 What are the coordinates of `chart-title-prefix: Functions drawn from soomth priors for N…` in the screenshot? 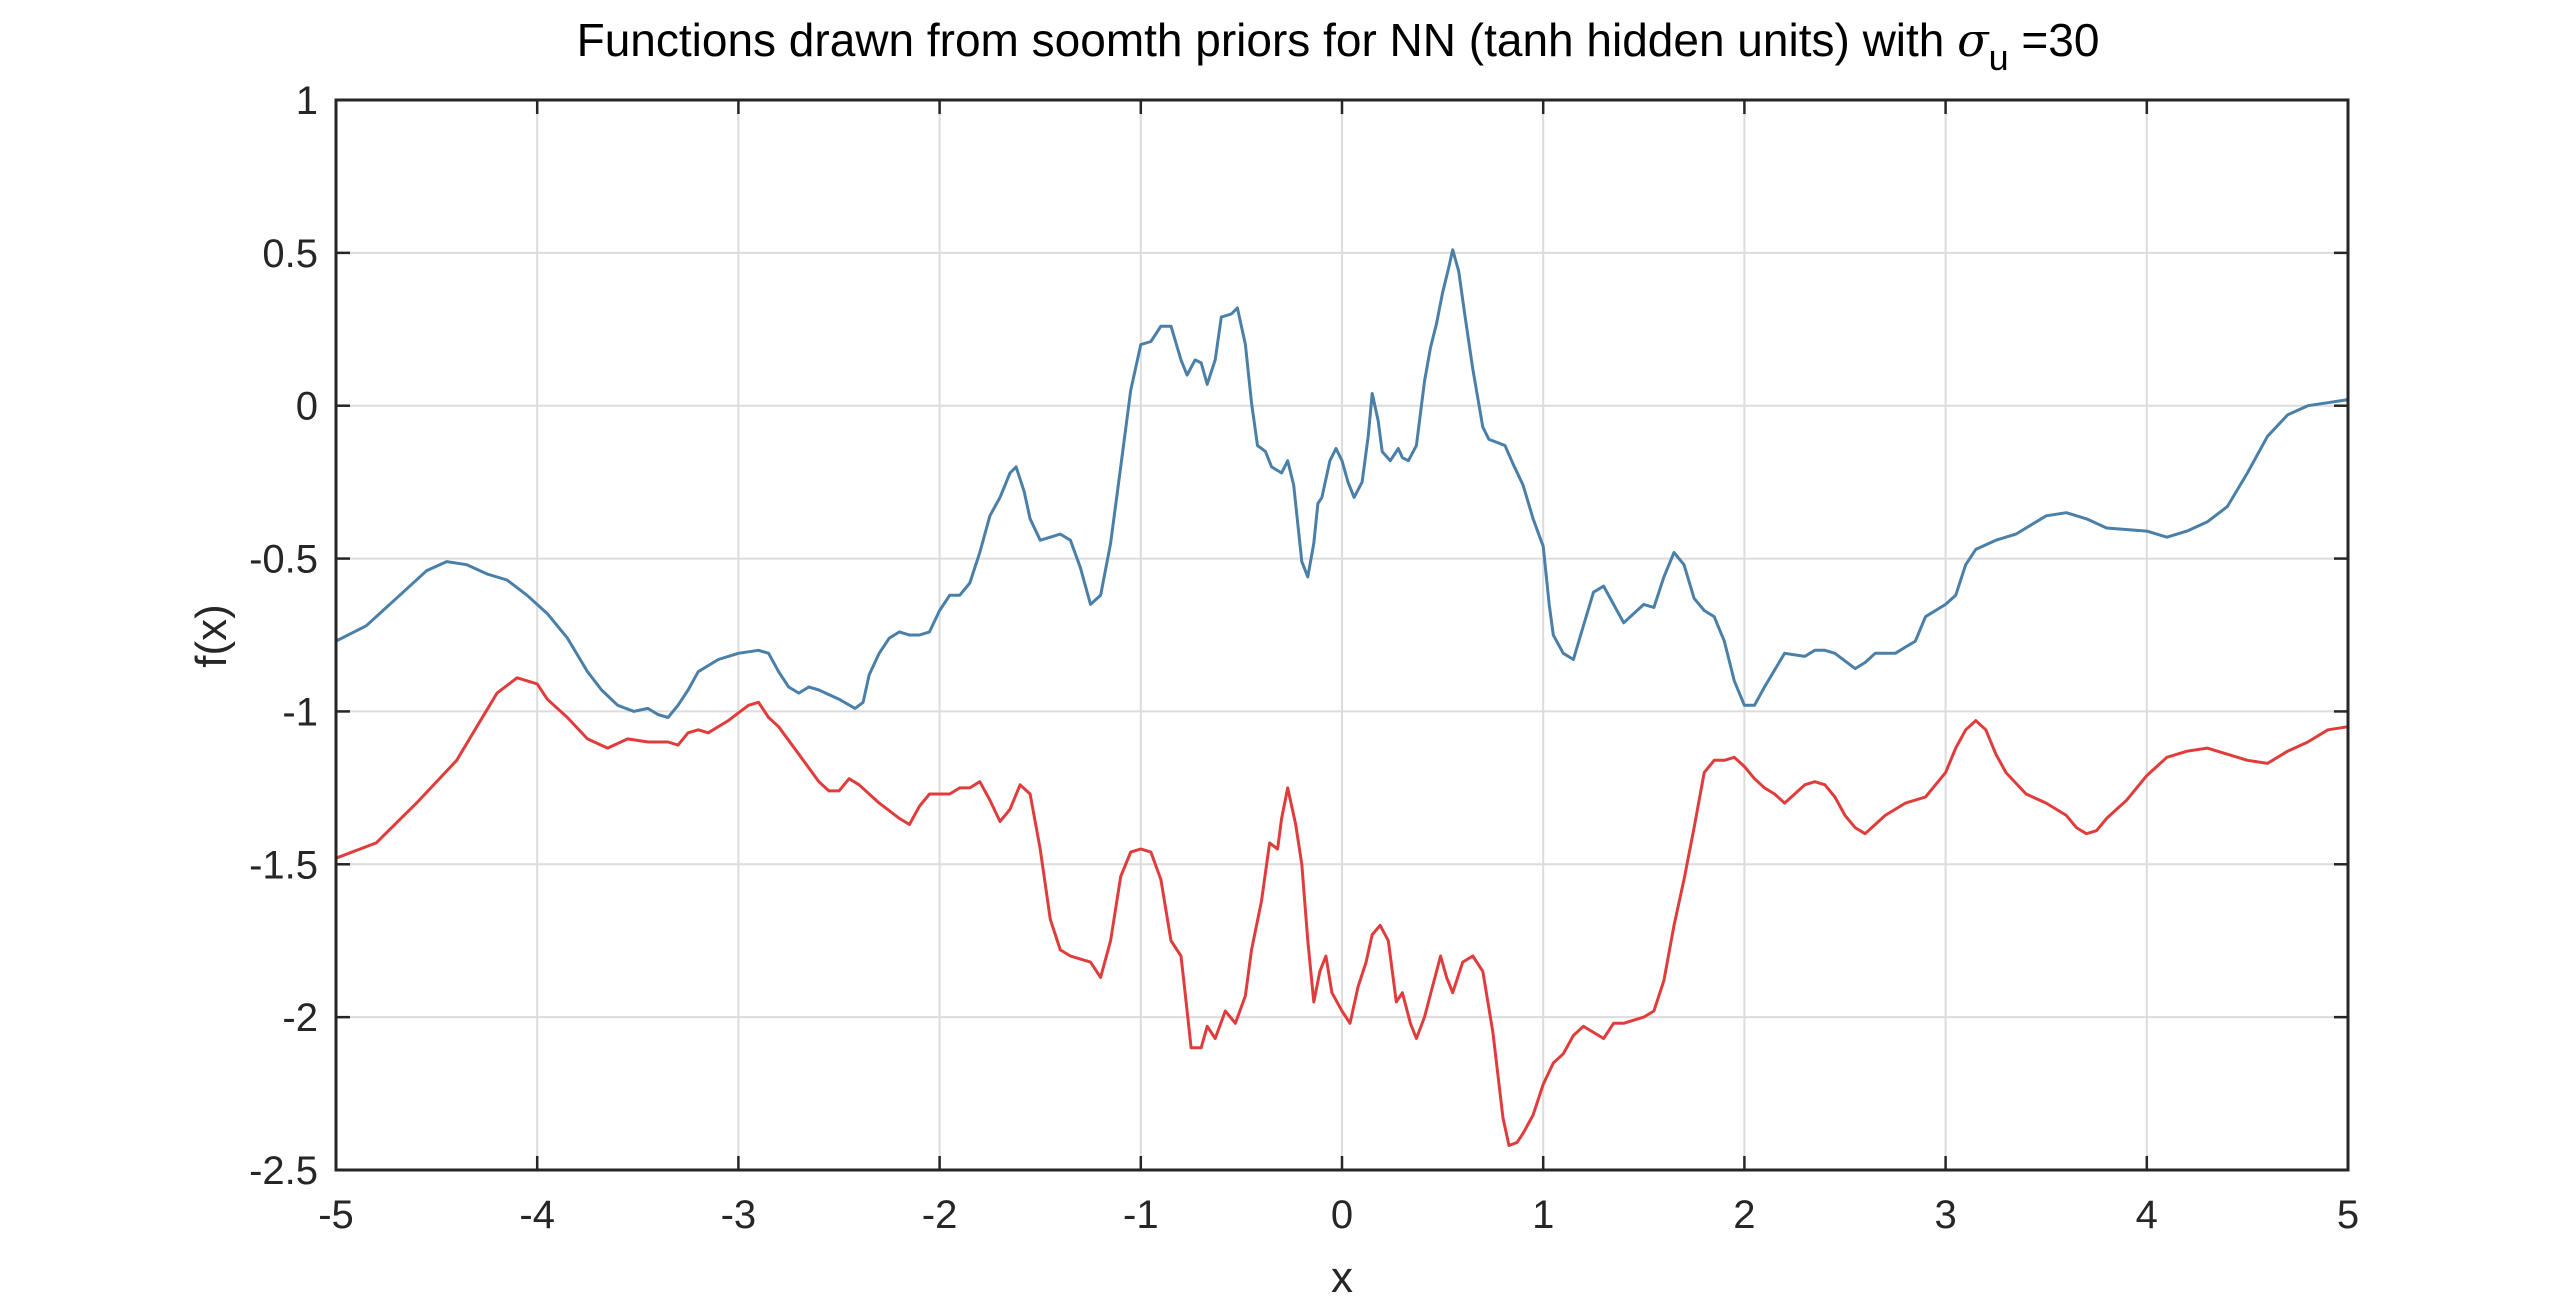 It's located at (1267, 40).